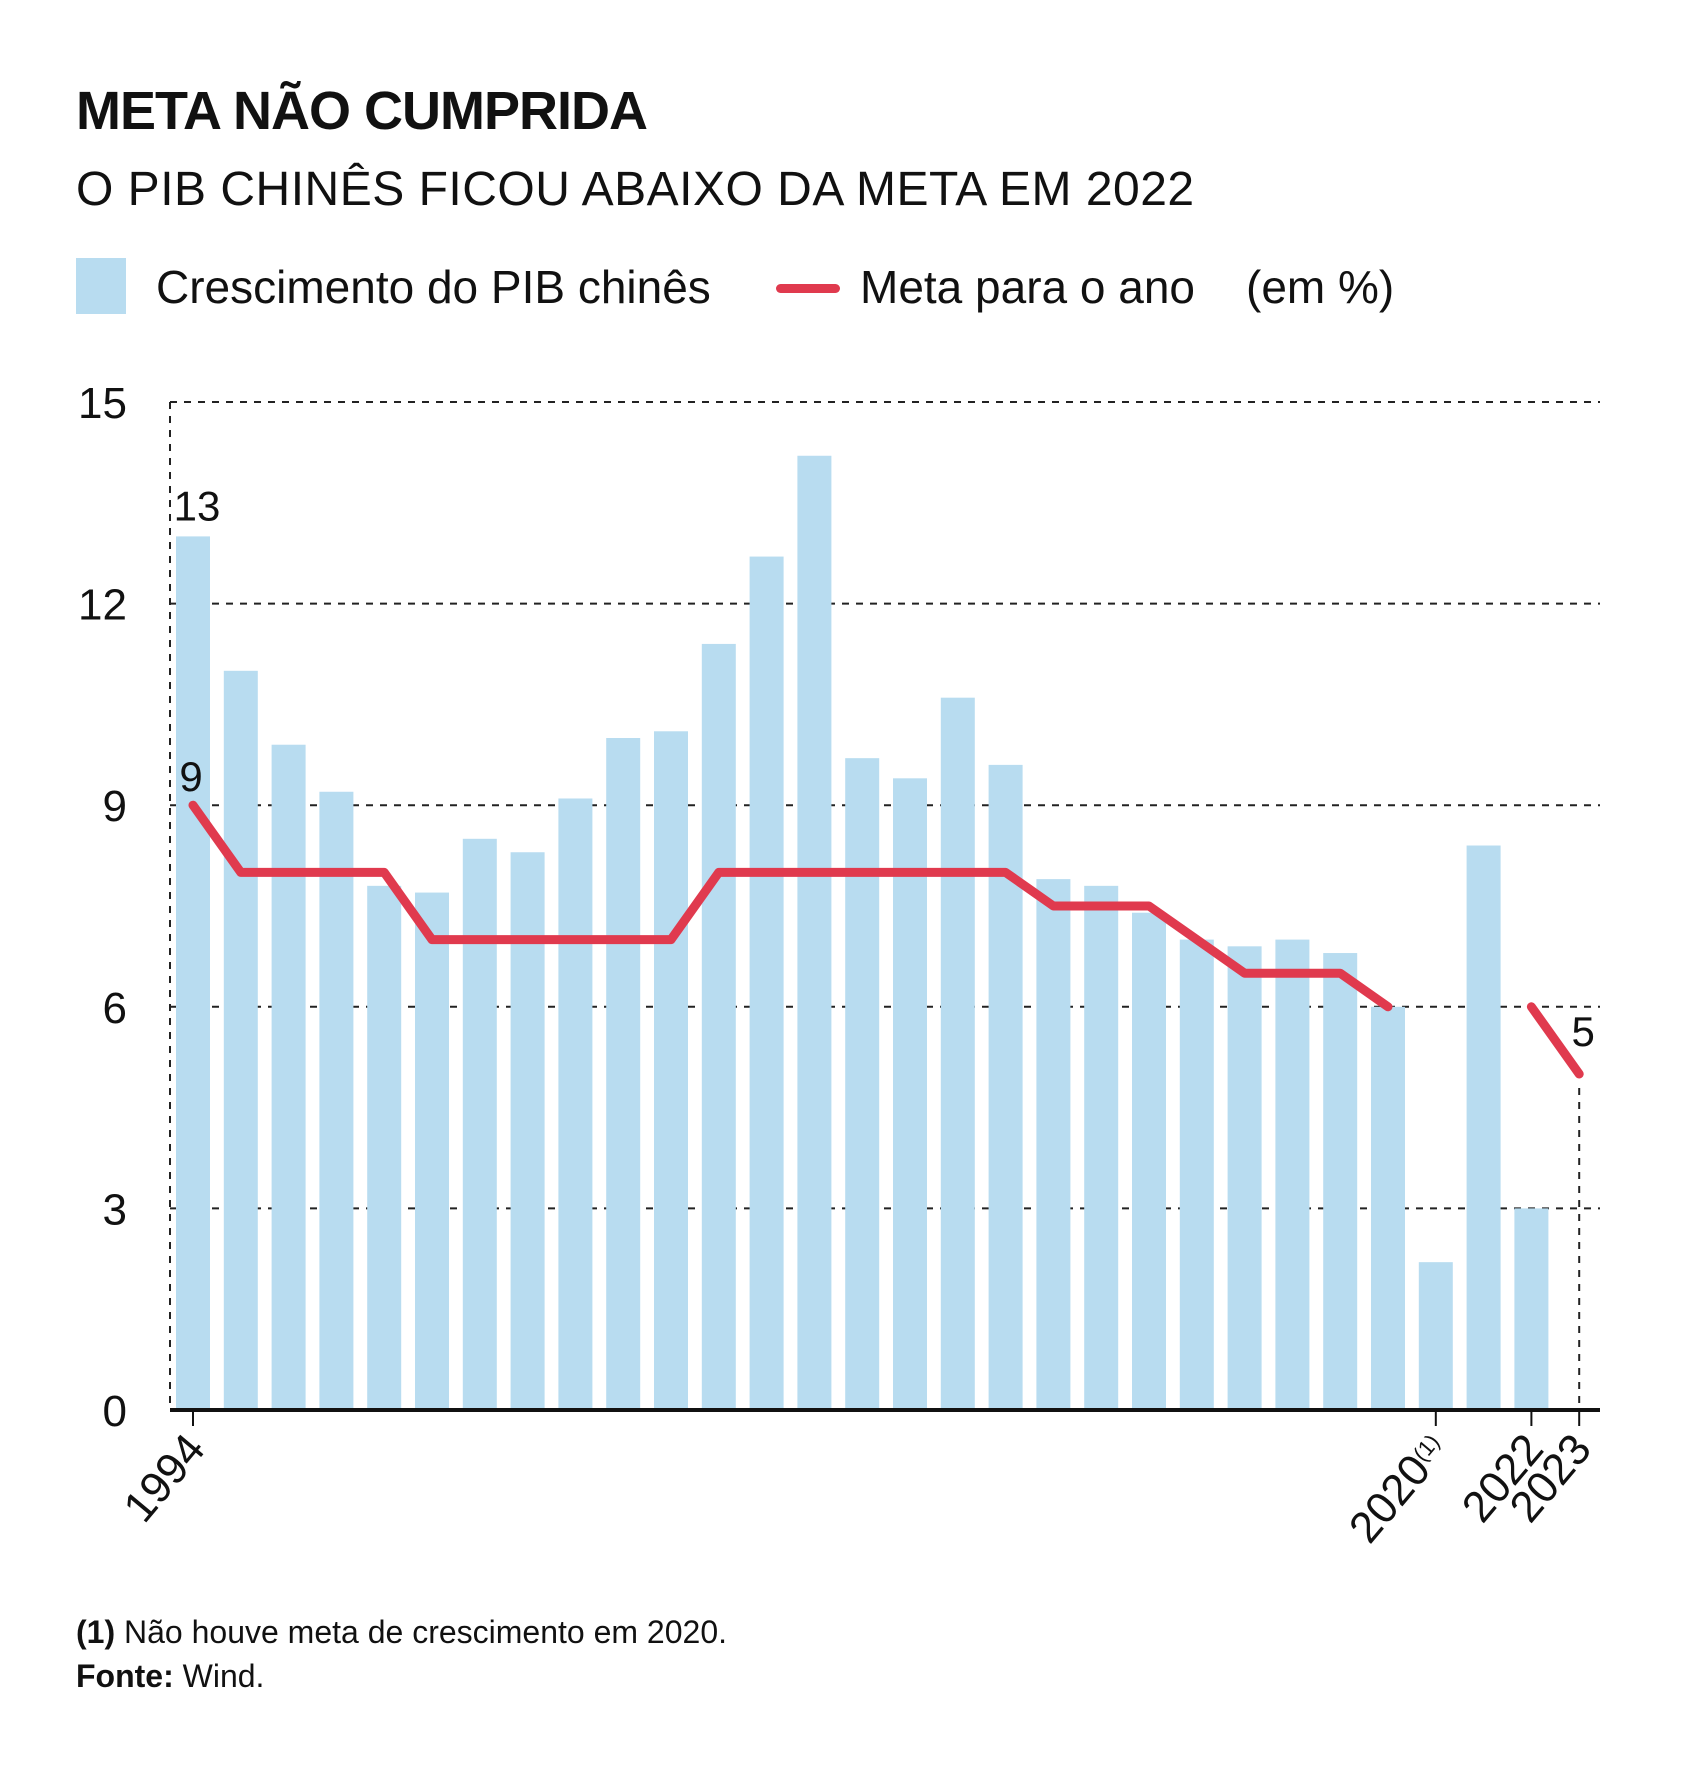 This screenshot has height=1774, width=1692. Describe the element at coordinates (1053, 1144) in the screenshot. I see `bar-2012` at that location.